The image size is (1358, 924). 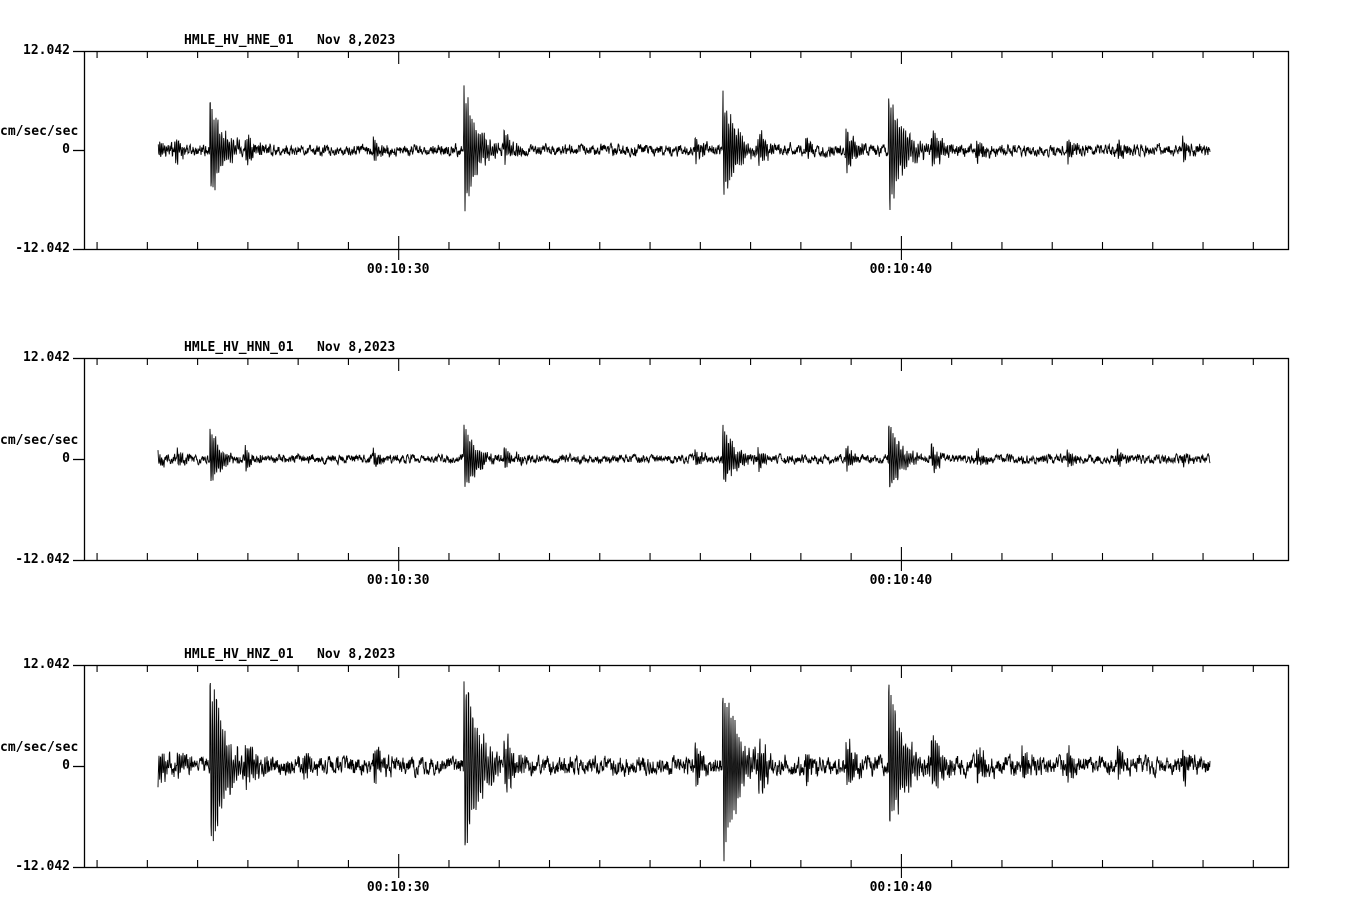 I want to click on panel-title: HMLE_HV_HNZ_01 Nov 8,2023, so click(x=290, y=654).